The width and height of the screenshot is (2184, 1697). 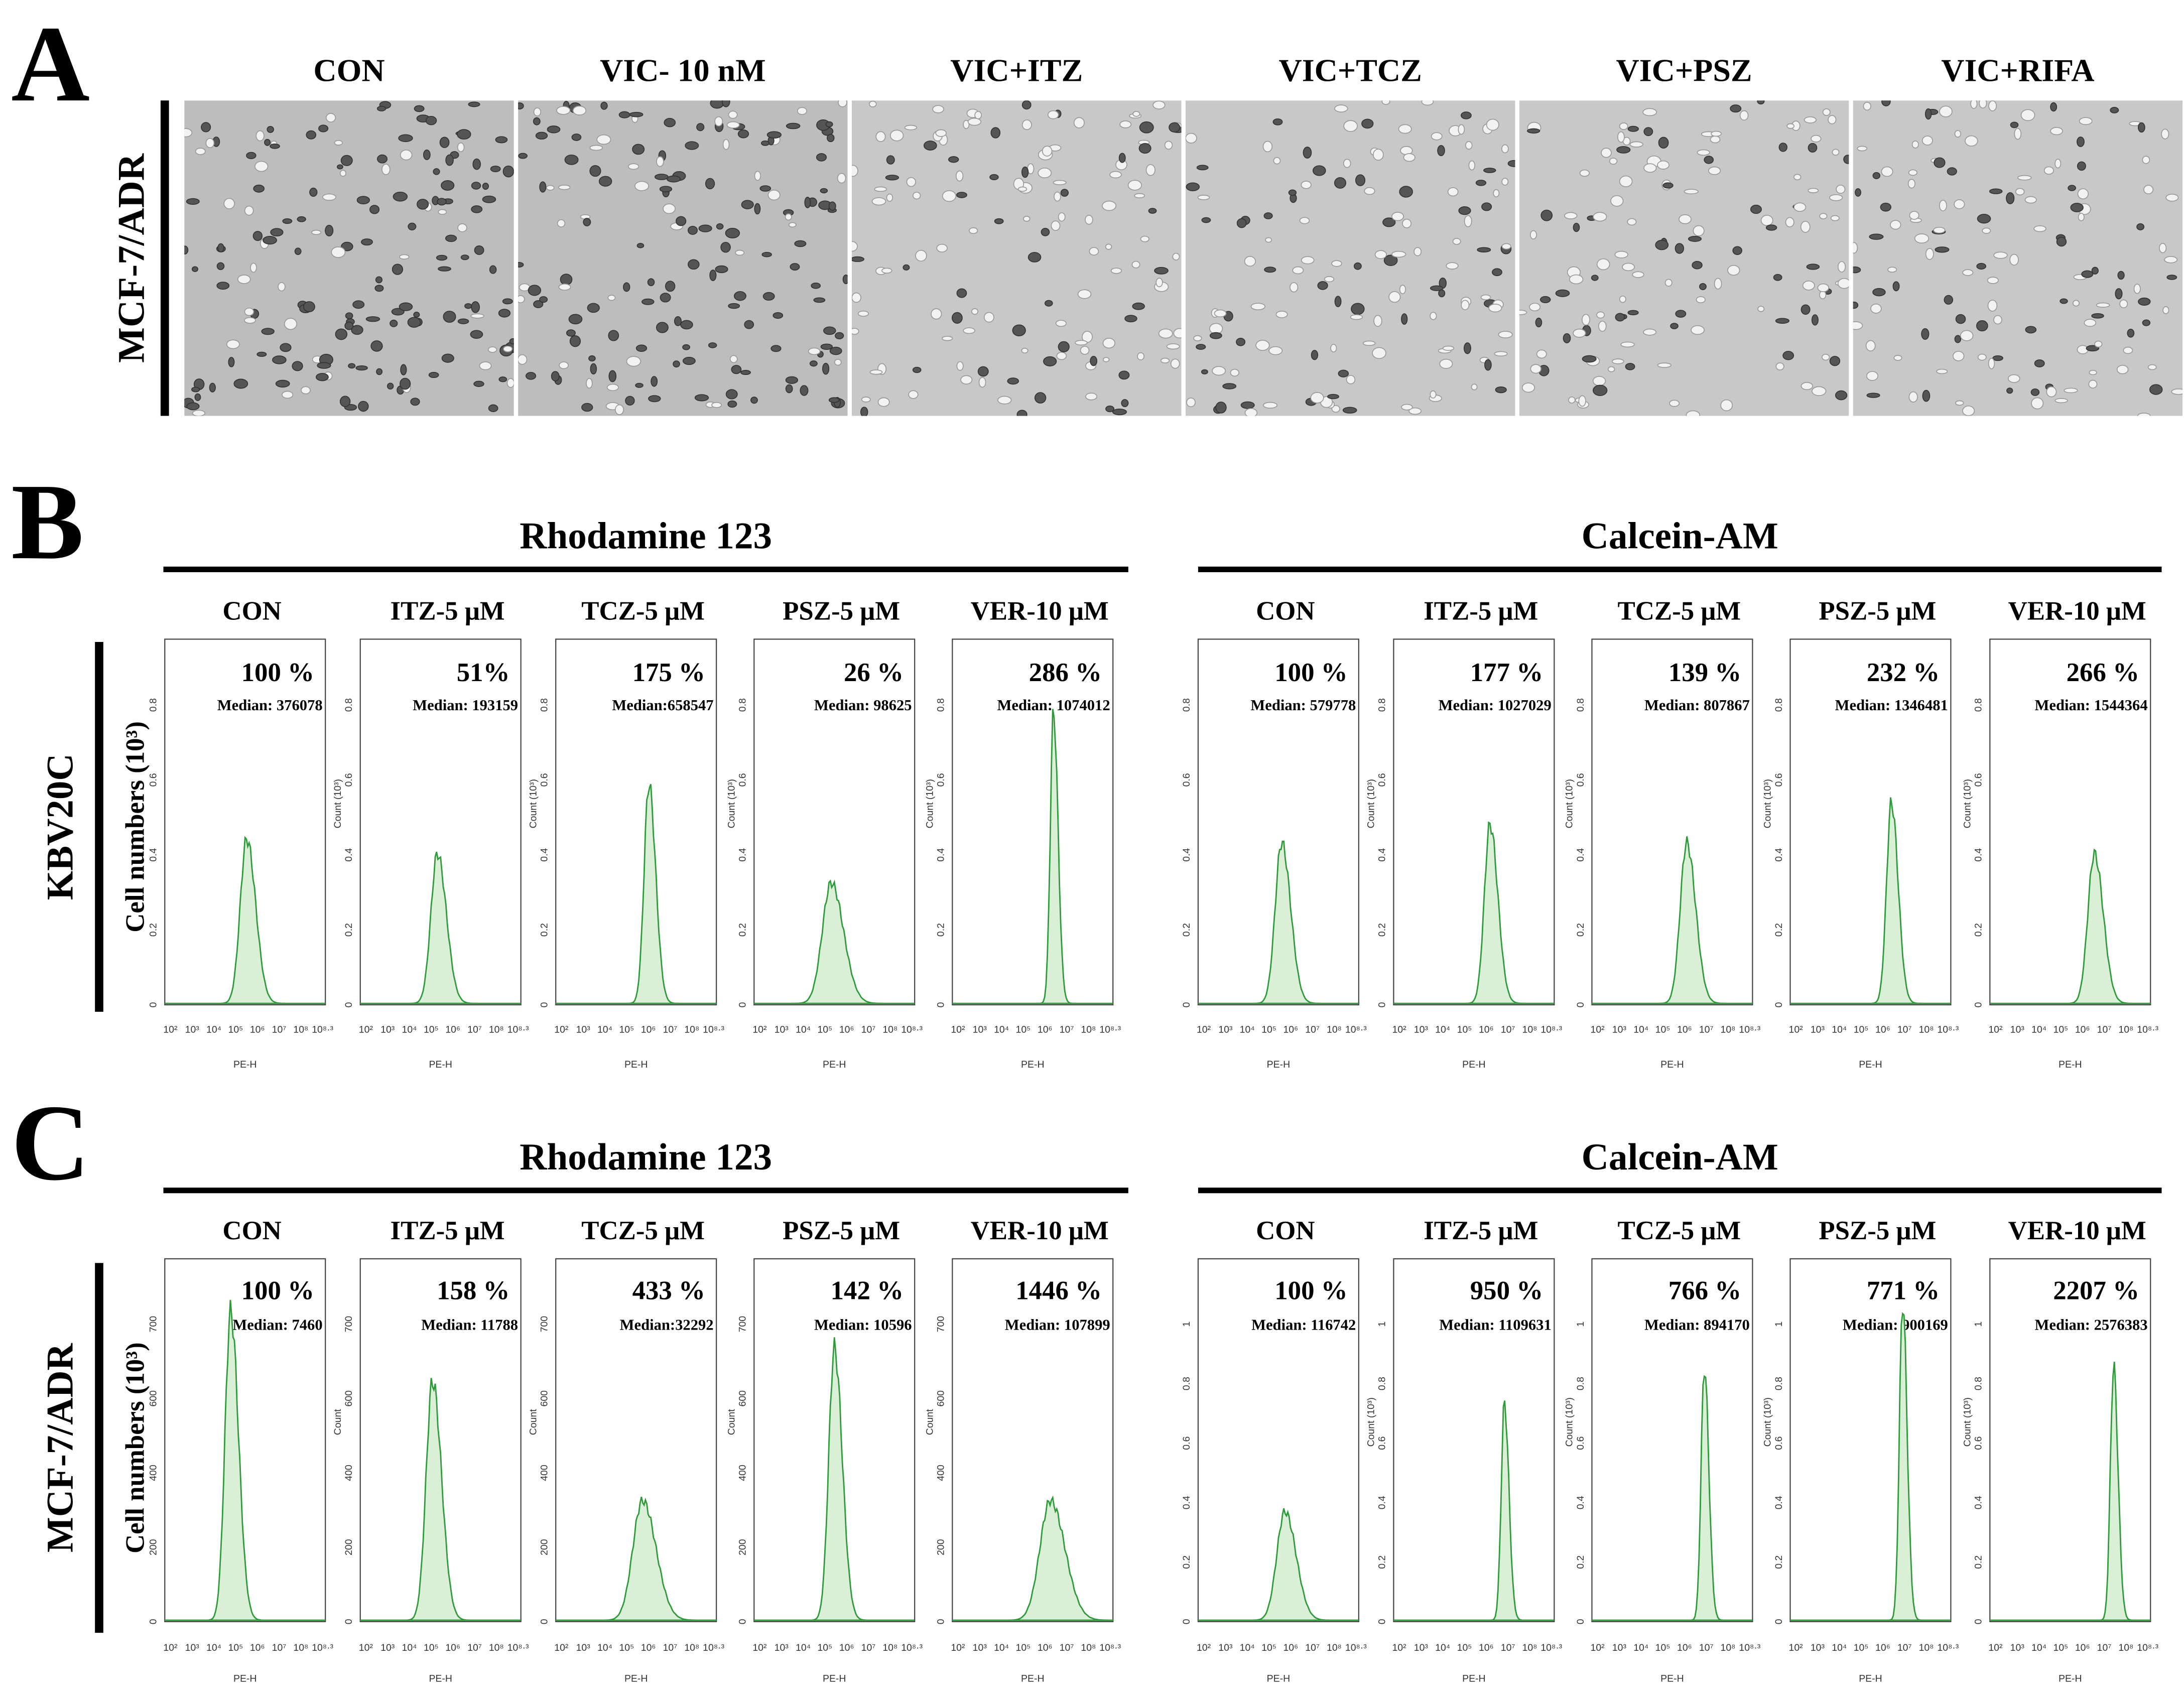 I want to click on condition-title: VIC+RIFA, so click(x=2018, y=70).